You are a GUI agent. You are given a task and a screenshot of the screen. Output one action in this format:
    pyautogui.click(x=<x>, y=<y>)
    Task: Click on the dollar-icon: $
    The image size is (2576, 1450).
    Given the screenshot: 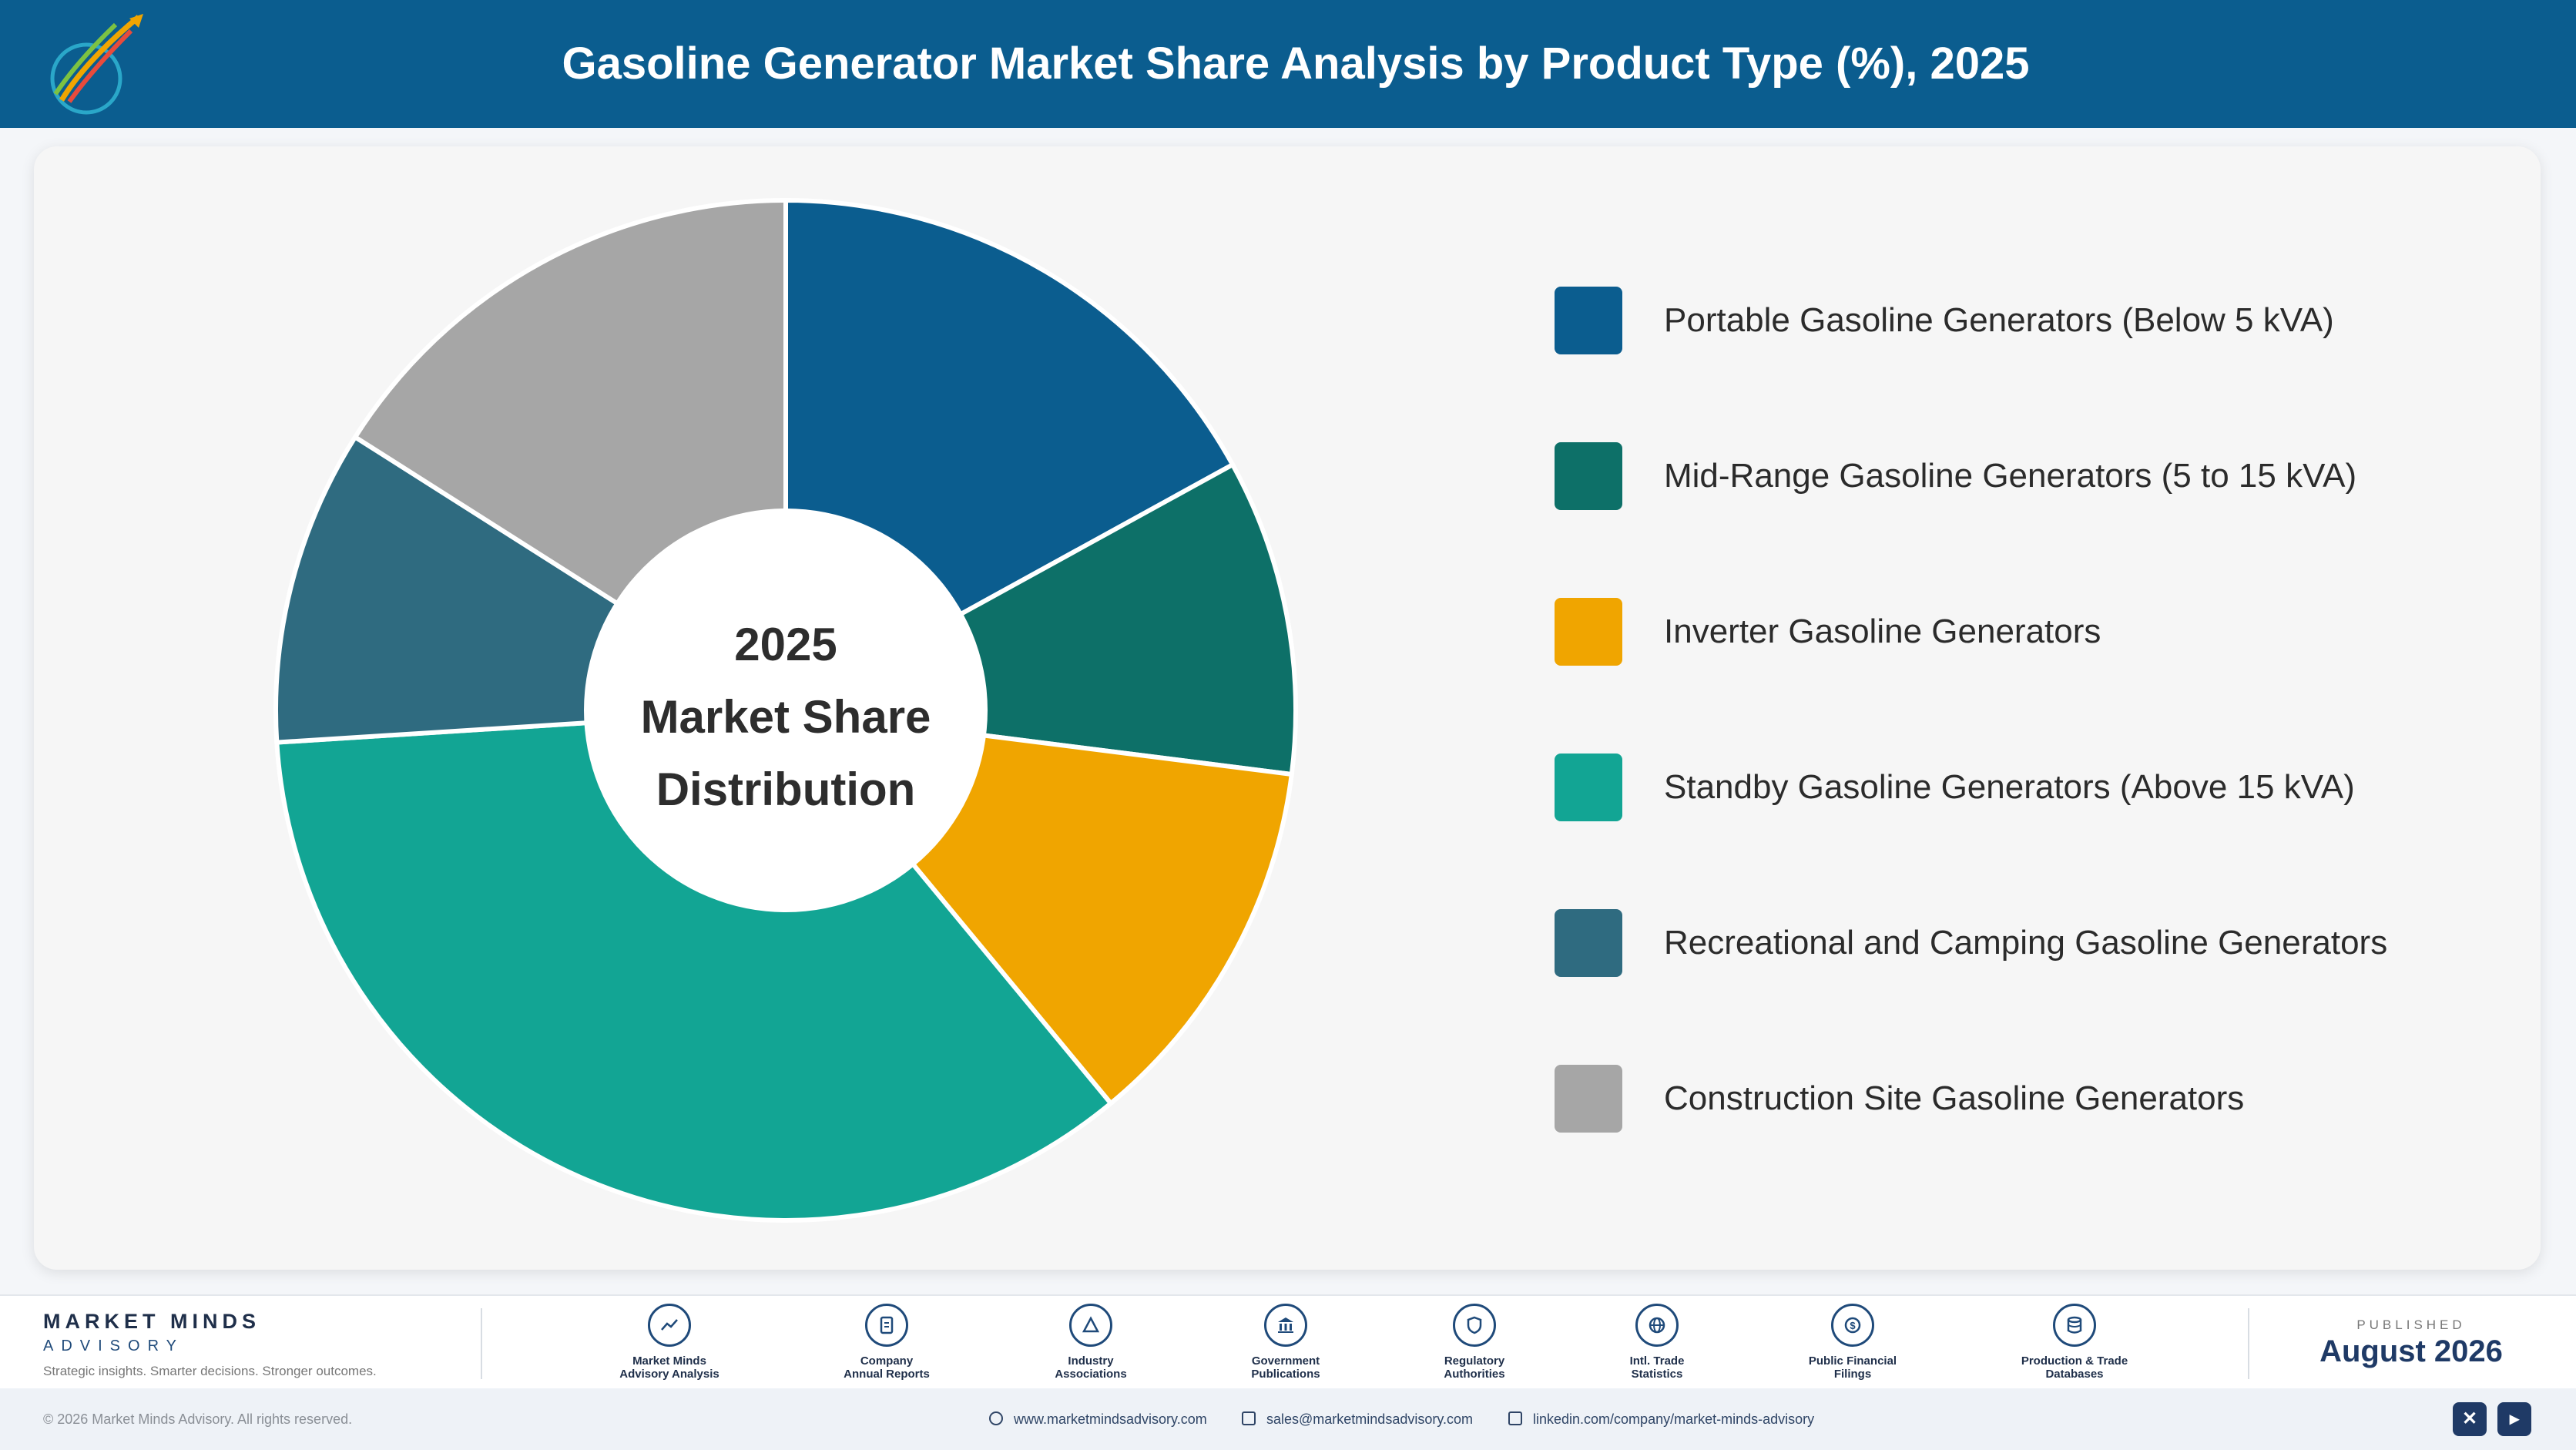 What is the action you would take?
    pyautogui.click(x=1852, y=1325)
    